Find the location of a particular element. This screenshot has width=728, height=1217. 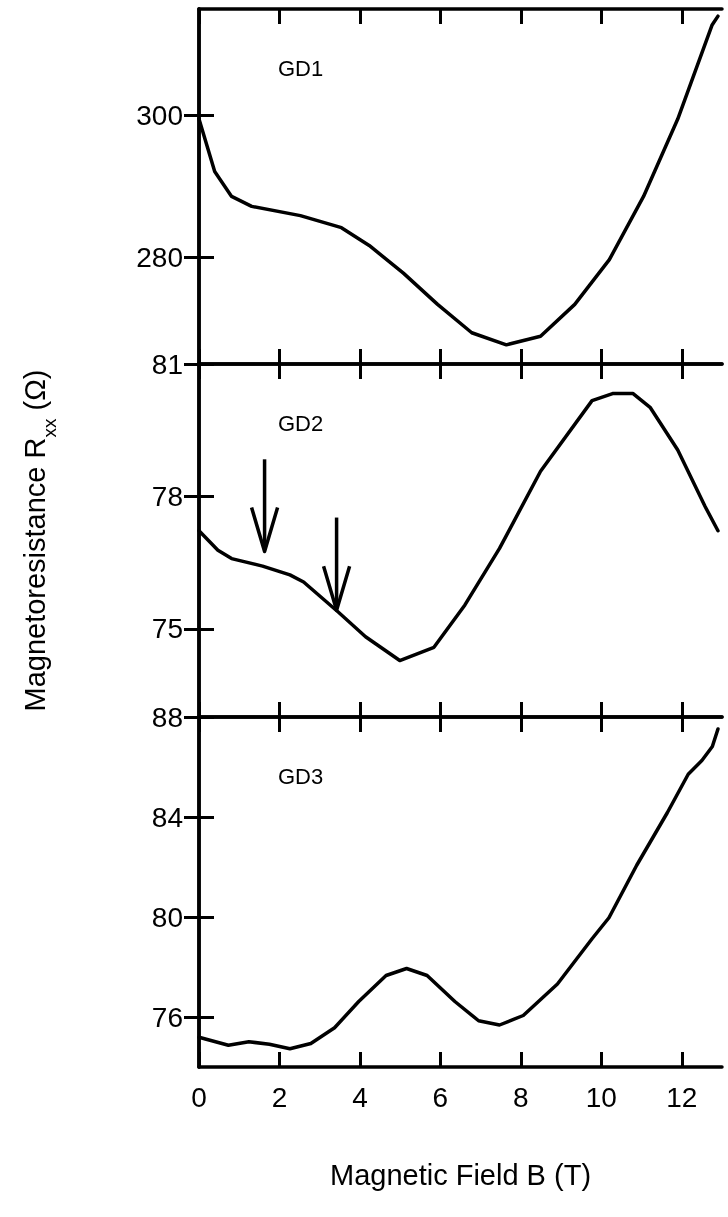

x-tick-label: 12 is located at coordinates (682, 1097).